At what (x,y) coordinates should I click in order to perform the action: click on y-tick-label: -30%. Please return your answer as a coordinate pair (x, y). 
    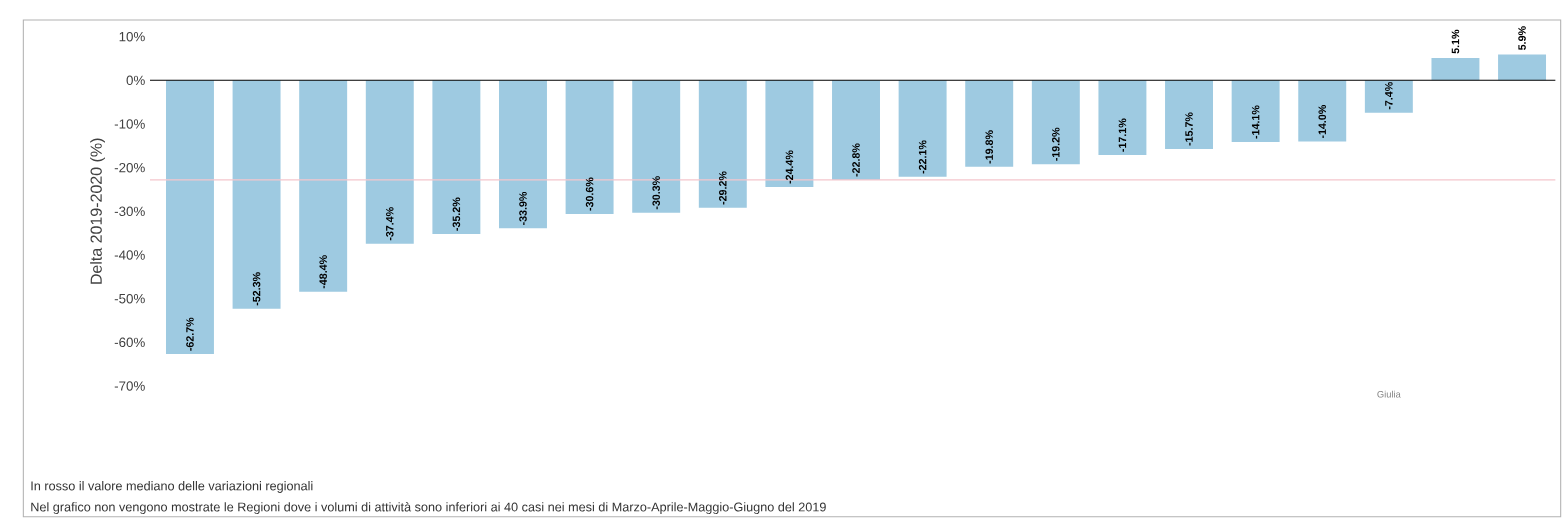
    Looking at the image, I should click on (129, 211).